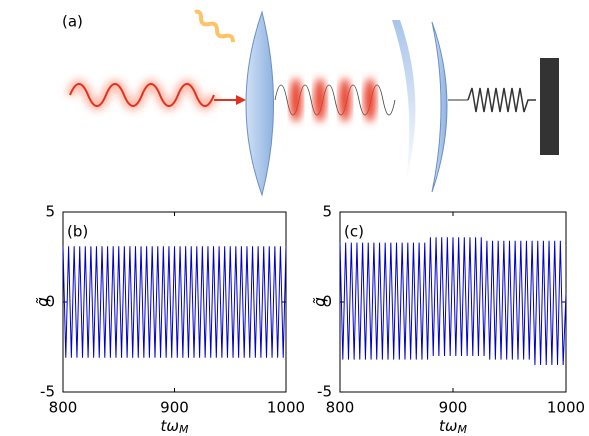 This screenshot has width=589, height=436. What do you see at coordinates (354, 232) in the screenshot?
I see `panel-label: (c)` at bounding box center [354, 232].